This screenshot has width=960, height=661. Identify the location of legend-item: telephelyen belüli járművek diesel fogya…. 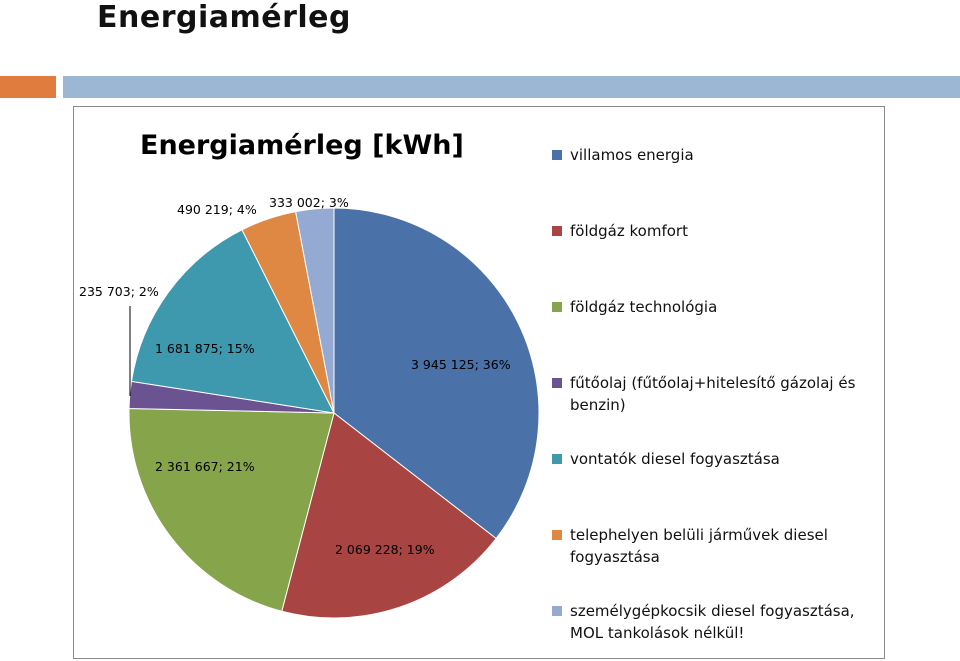
(717, 546).